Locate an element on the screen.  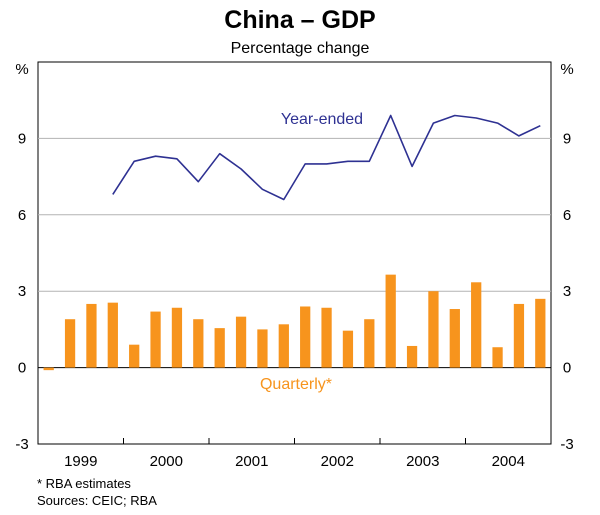
y-tick-label-right: 6 is located at coordinates (567, 215).